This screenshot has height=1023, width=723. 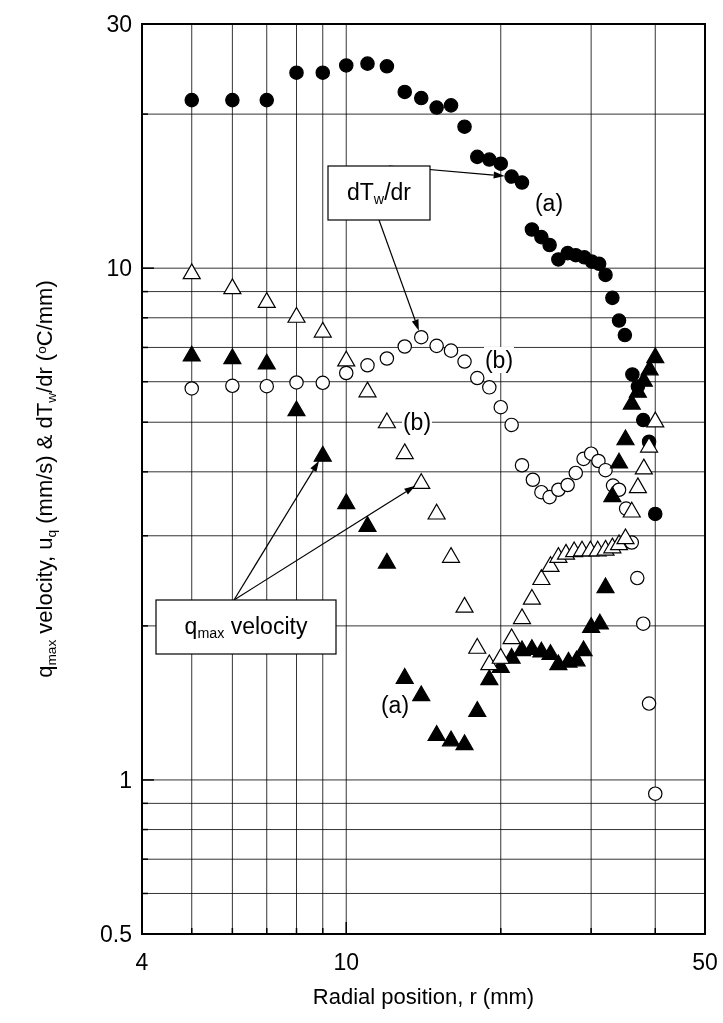 What do you see at coordinates (246, 627) in the screenshot?
I see `annotation: q$_{max}$ velocity` at bounding box center [246, 627].